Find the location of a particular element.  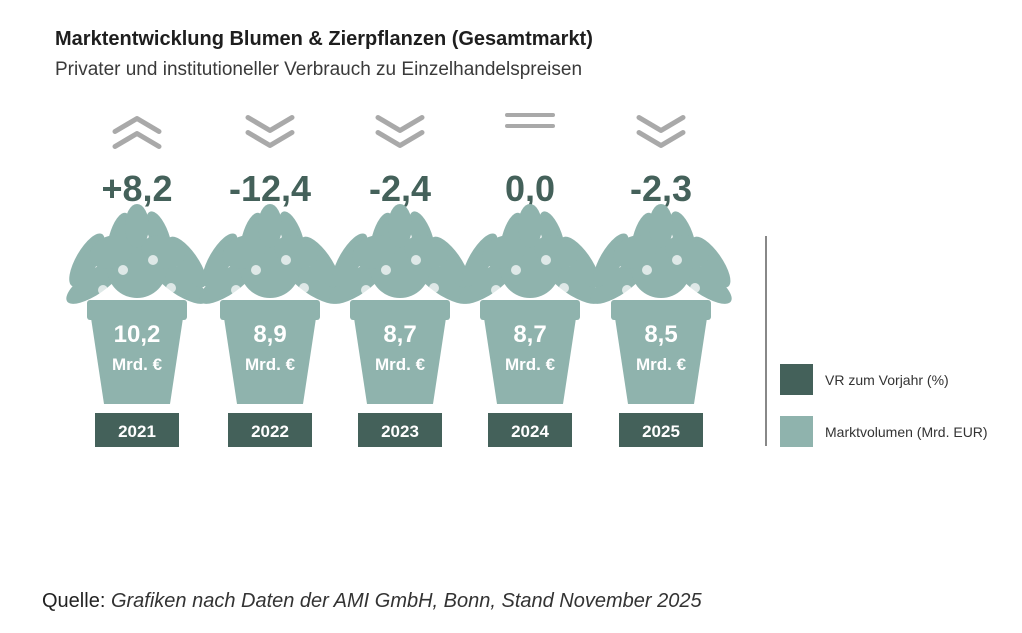

year-group-2021: +8,2 10,2 Mrd. € 2021 is located at coordinates (137, 281).